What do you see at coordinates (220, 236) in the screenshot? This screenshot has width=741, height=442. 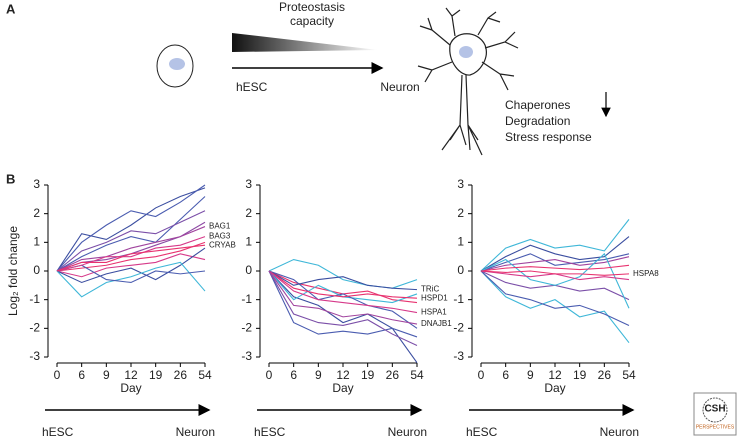 I see `series-label: BAG3` at bounding box center [220, 236].